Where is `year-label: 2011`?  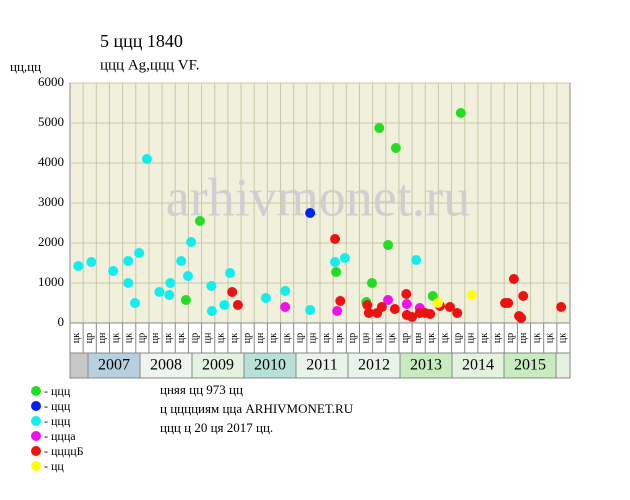 year-label: 2011 is located at coordinates (321, 365).